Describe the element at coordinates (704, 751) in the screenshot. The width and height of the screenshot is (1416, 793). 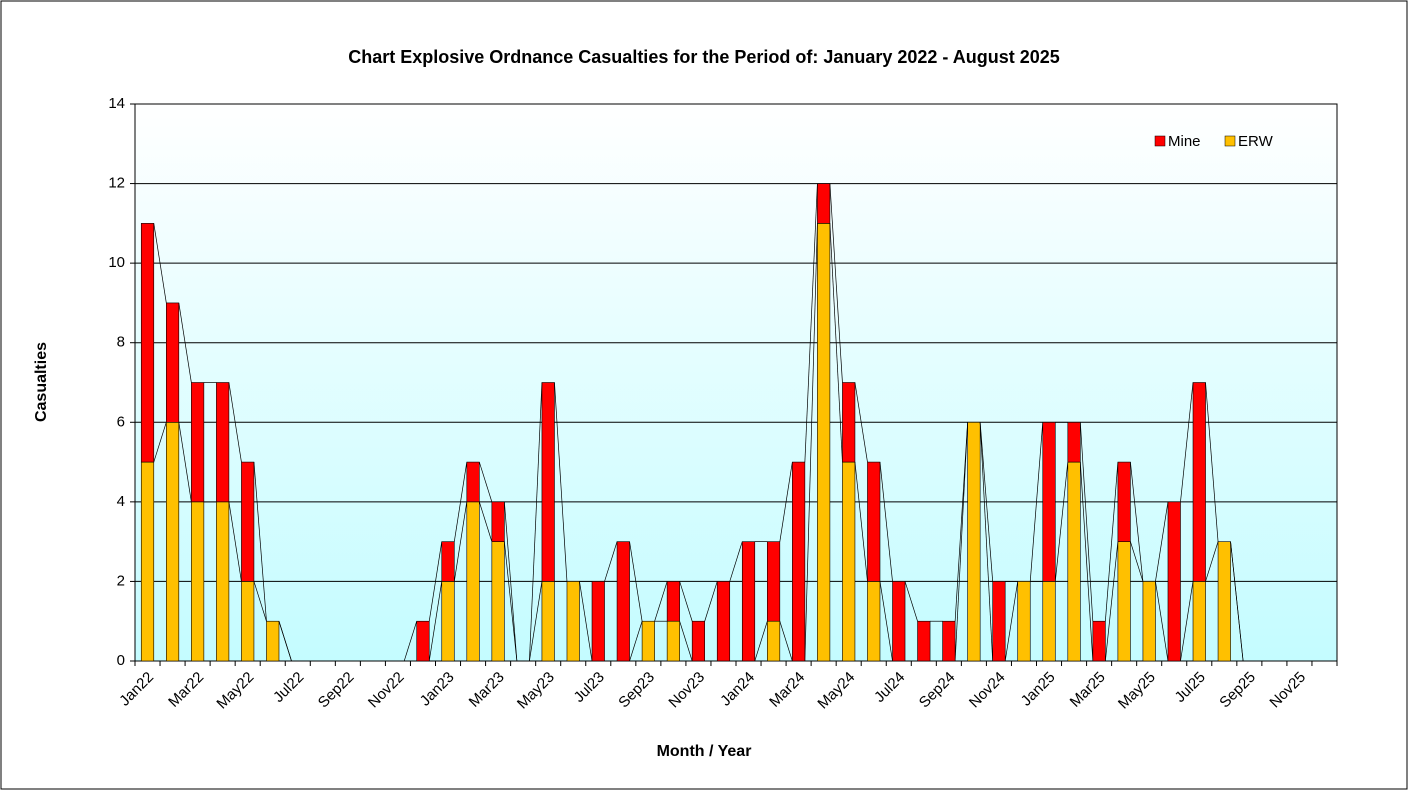
I see `x-axis-title: Month / Year` at that location.